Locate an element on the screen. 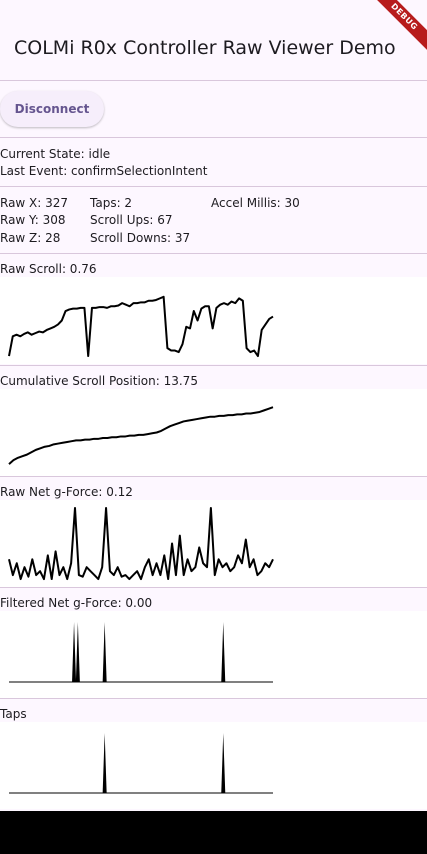  raw-scroll-chart-svg is located at coordinates (141, 326).